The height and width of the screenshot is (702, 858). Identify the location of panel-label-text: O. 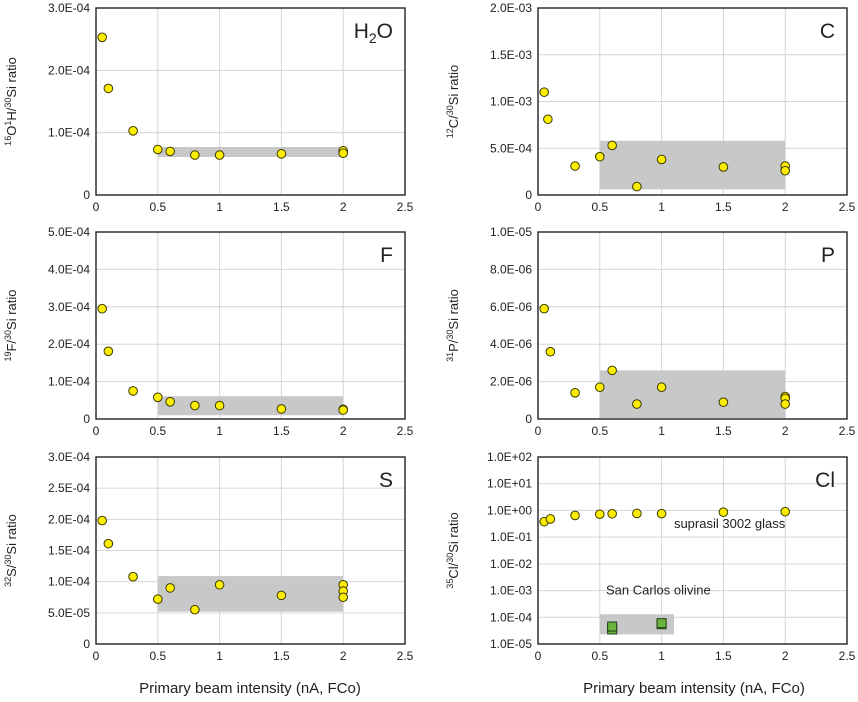
(385, 31).